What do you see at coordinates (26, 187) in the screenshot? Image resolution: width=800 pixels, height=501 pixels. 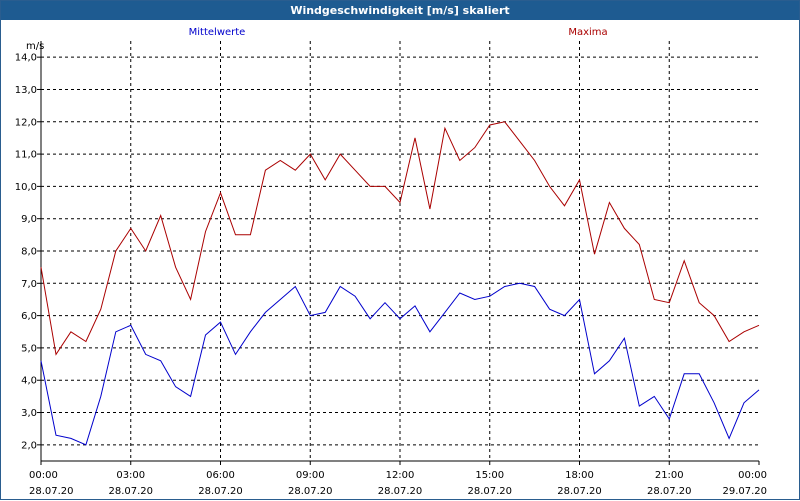 I see `y-tick-label: 10,0` at bounding box center [26, 187].